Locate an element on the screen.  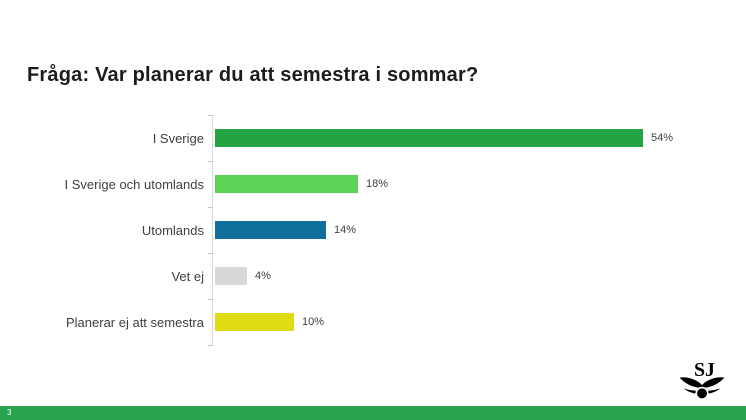
sj-winged-wheel-icon: SJ is located at coordinates (702, 379).